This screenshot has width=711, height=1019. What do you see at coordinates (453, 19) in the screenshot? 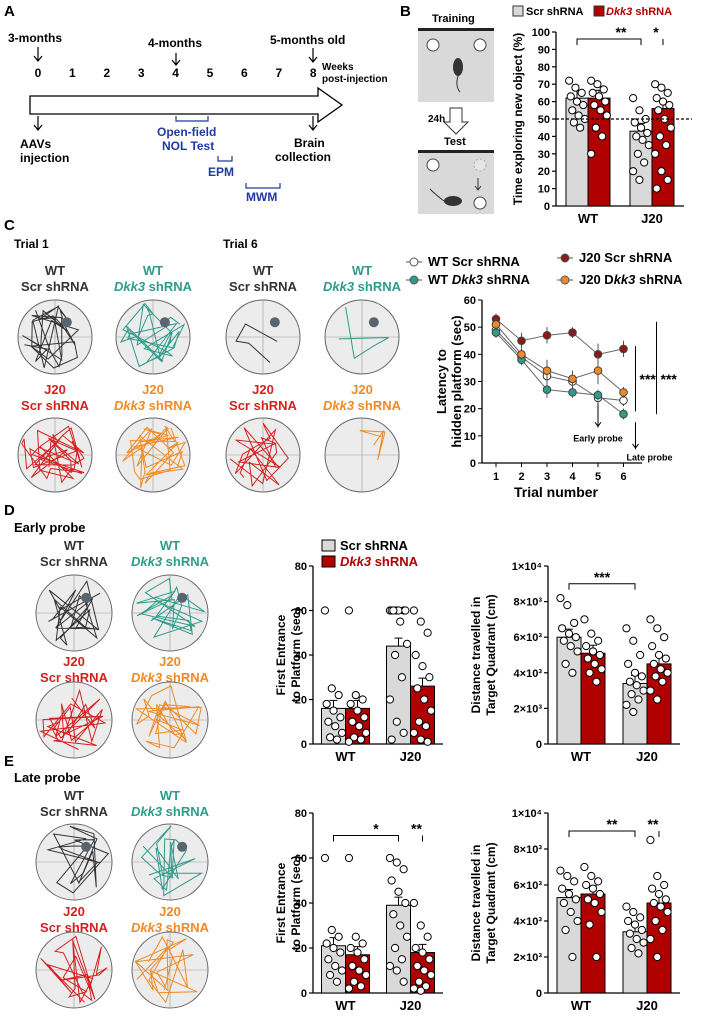
I see `training-label: Training` at bounding box center [453, 19].